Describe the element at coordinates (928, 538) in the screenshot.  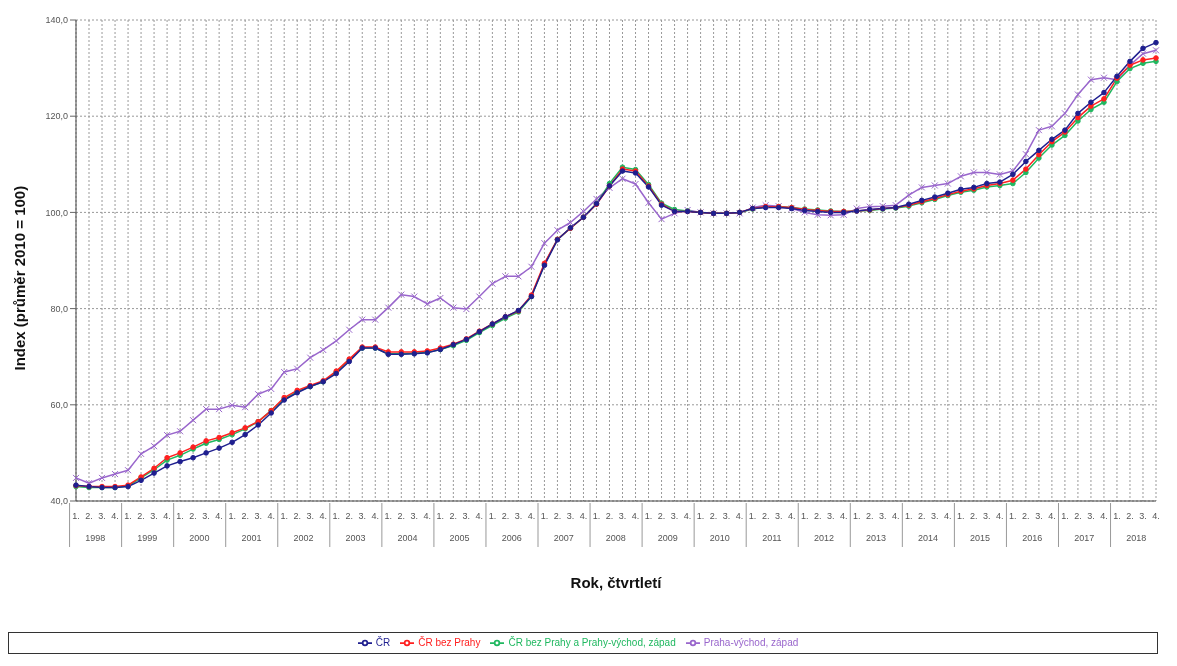
I see `text: 2014` at that location.